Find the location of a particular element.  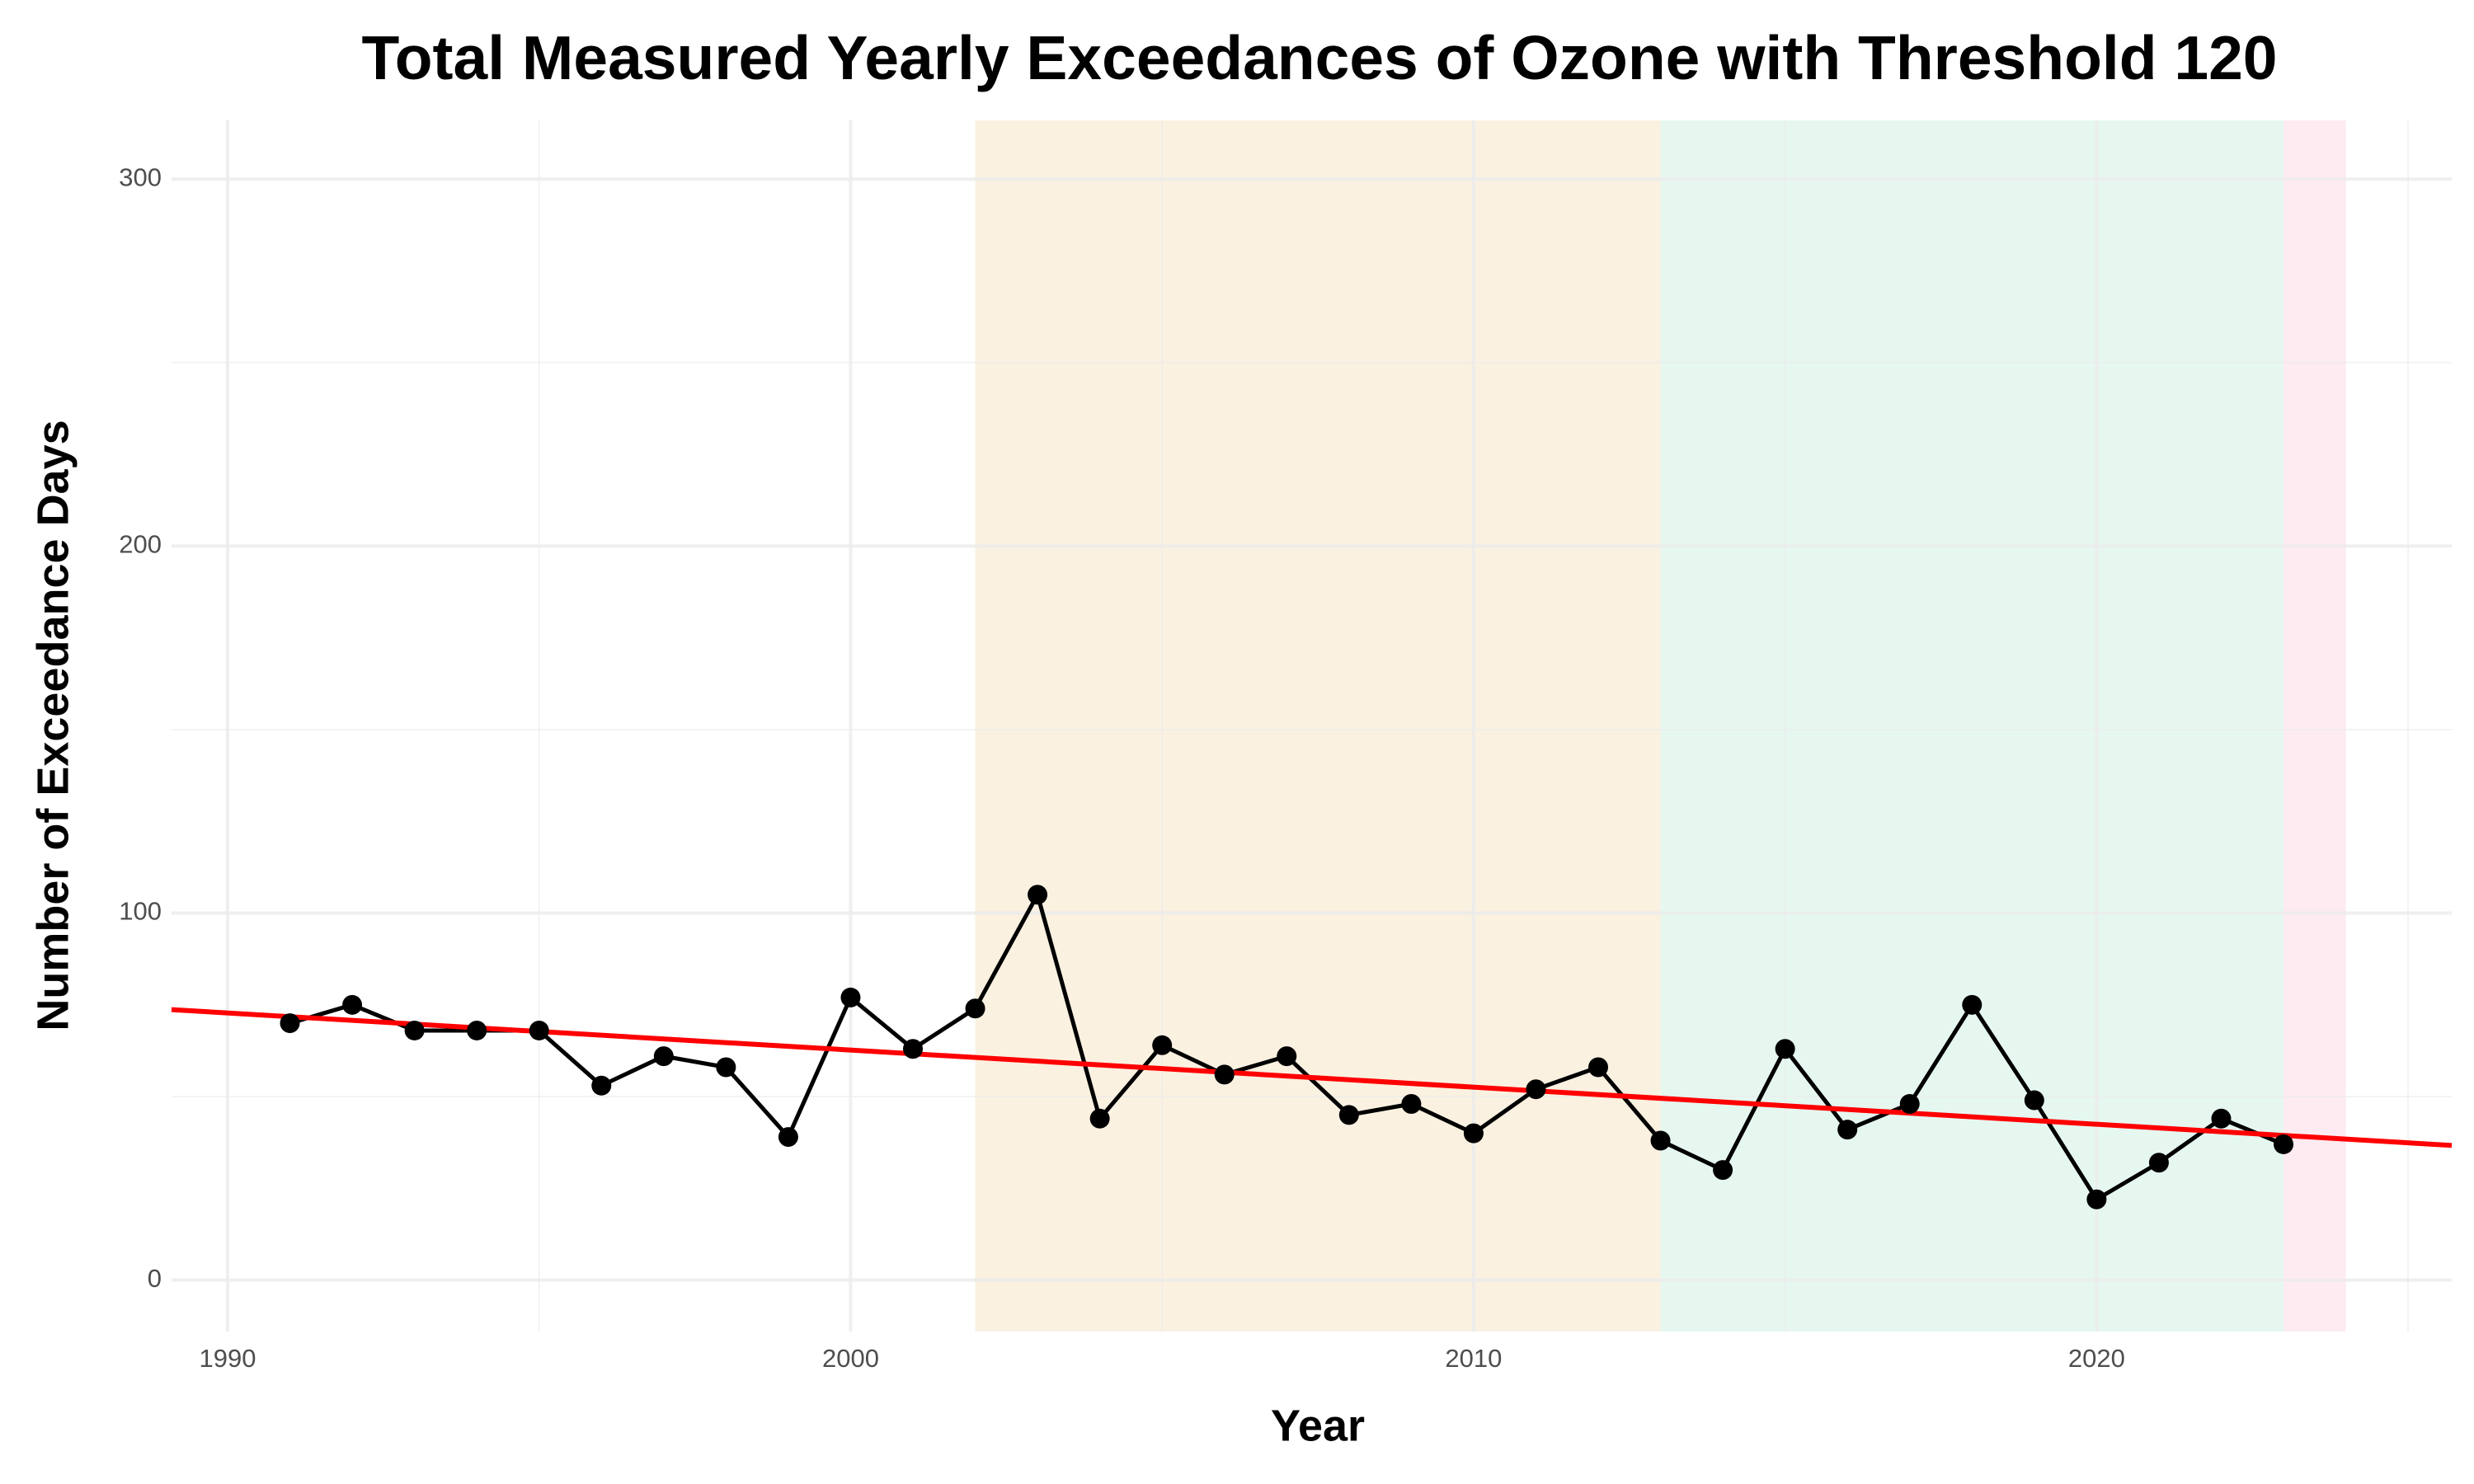

y-tick-label: 0 is located at coordinates (155, 1278).